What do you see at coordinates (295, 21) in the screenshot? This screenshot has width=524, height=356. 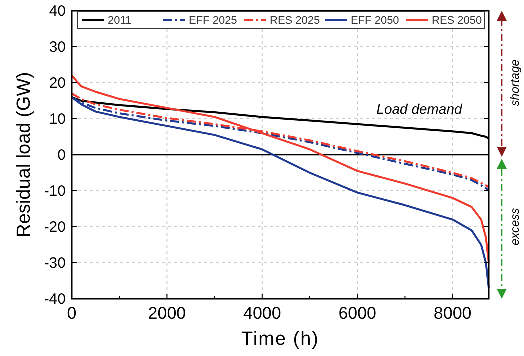 I see `legend-label: RES 2025` at bounding box center [295, 21].